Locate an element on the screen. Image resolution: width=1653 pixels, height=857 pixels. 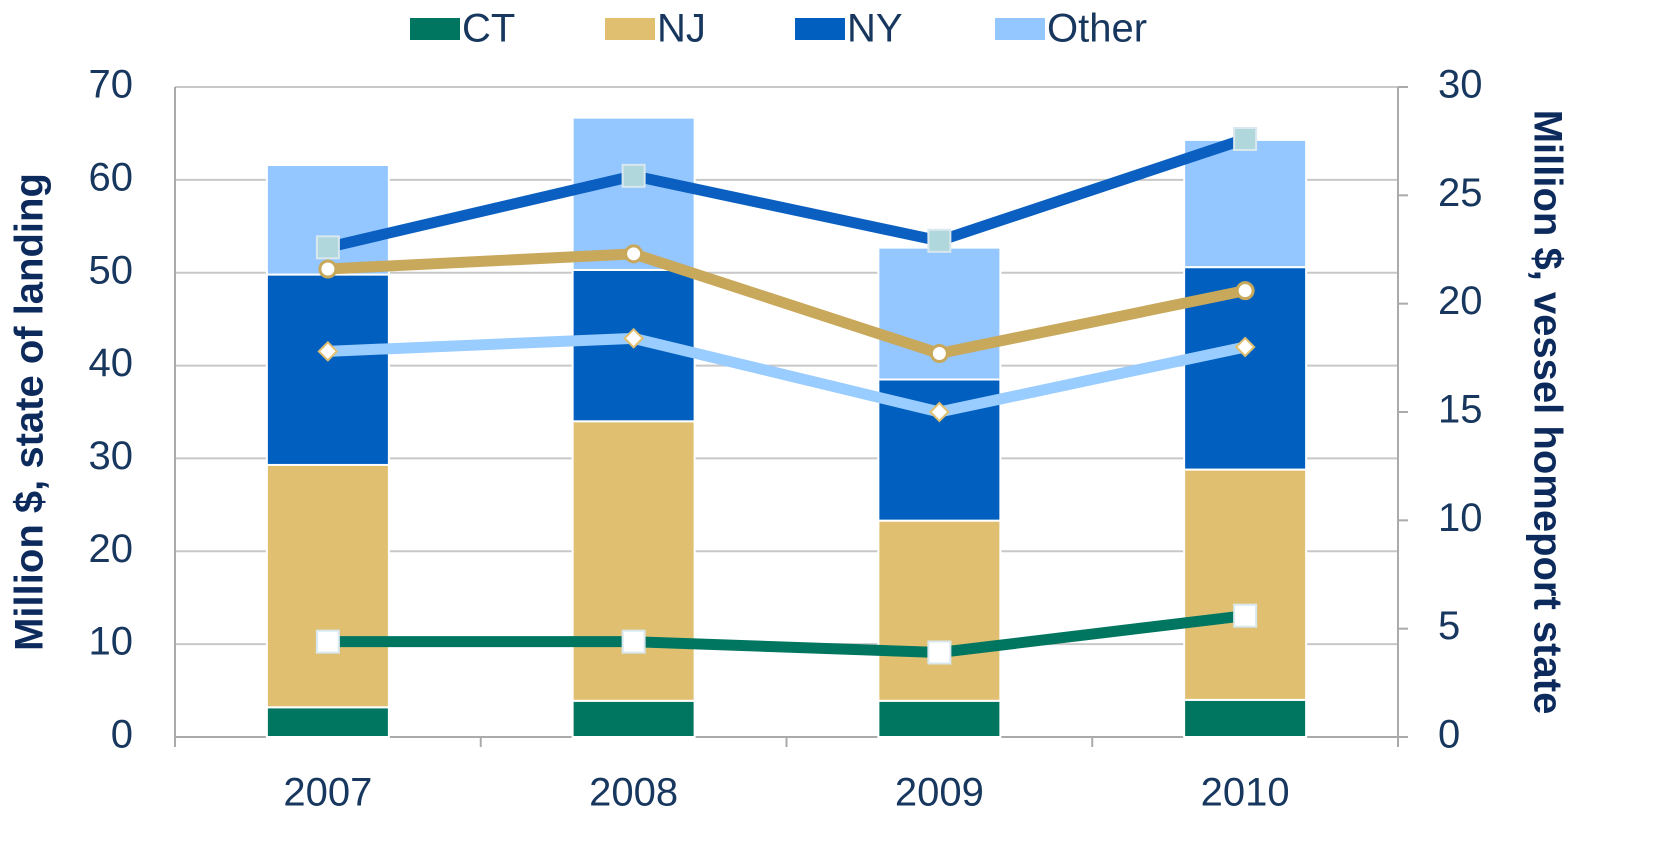
y2-tick-label: 5 is located at coordinates (1449, 626).